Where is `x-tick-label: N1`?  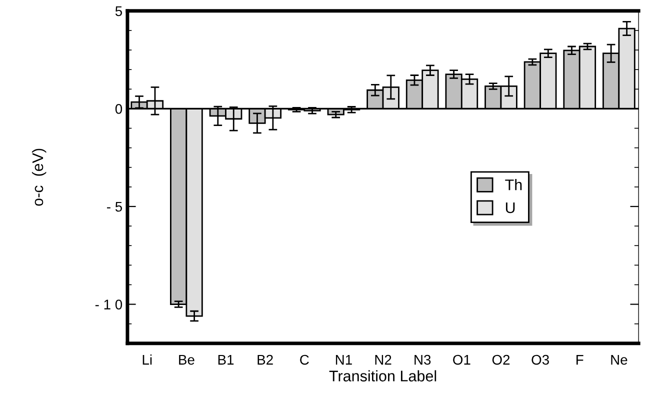 x-tick-label: N1 is located at coordinates (344, 360).